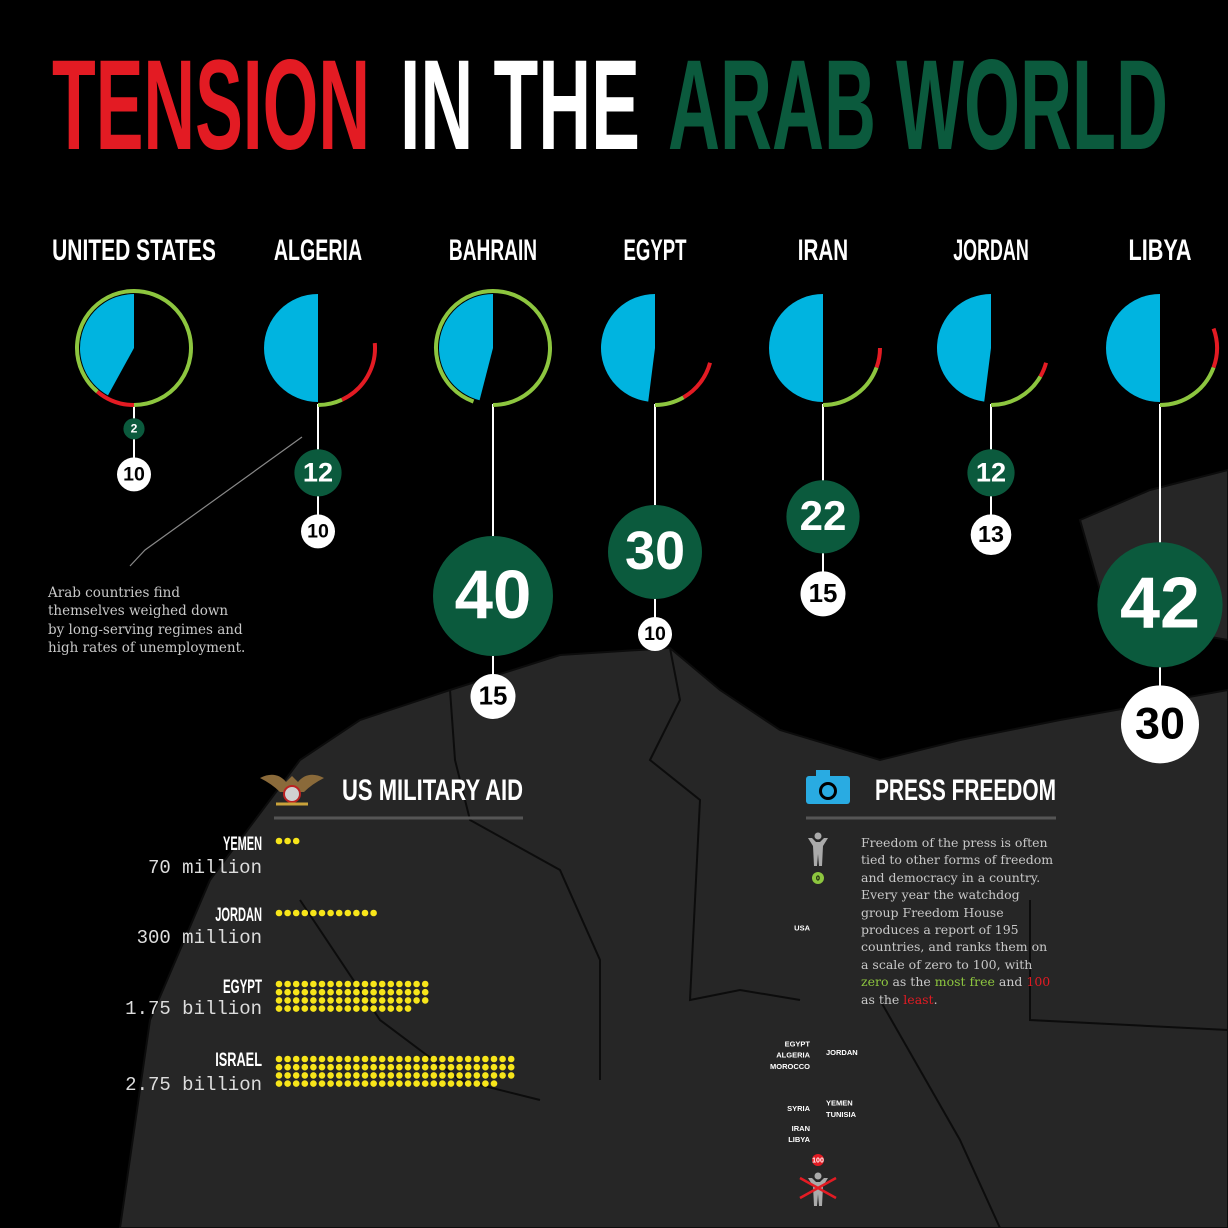 The width and height of the screenshot is (1228, 1228). I want to click on upper-label: 42, so click(1160, 604).